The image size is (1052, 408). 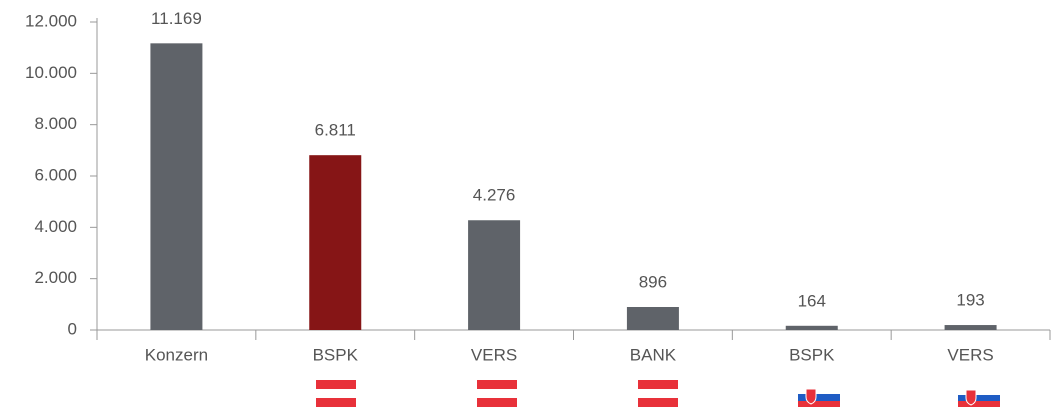 What do you see at coordinates (51, 20) in the screenshot?
I see `y-tick-label: 12.000` at bounding box center [51, 20].